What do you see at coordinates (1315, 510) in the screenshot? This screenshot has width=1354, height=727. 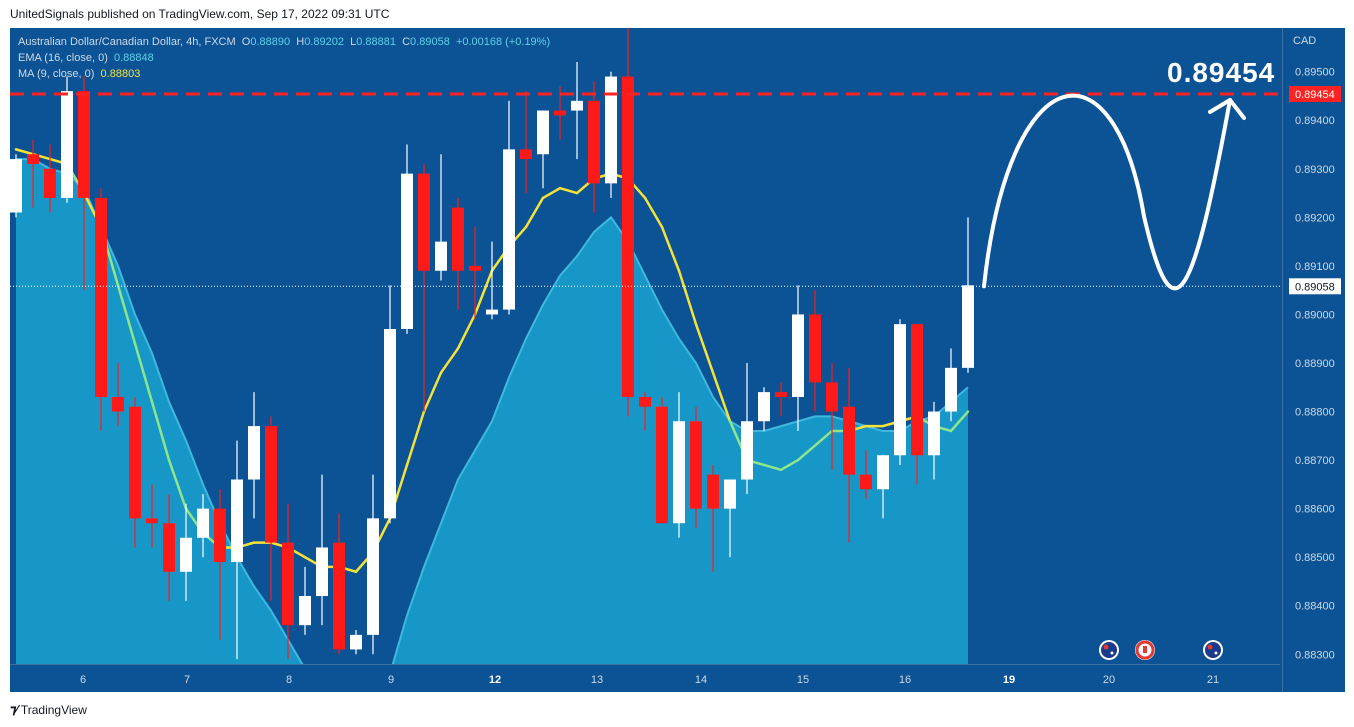 I see `price-tick: 0.88600` at bounding box center [1315, 510].